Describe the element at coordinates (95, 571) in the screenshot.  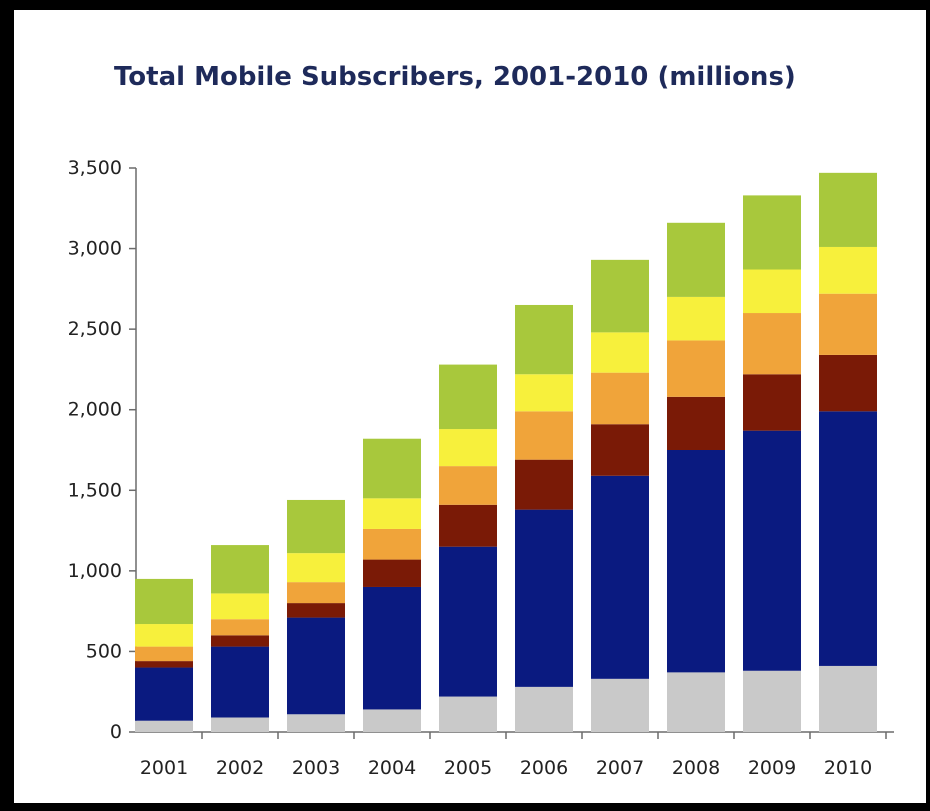
I see `y-tick-label: 1,000` at that location.